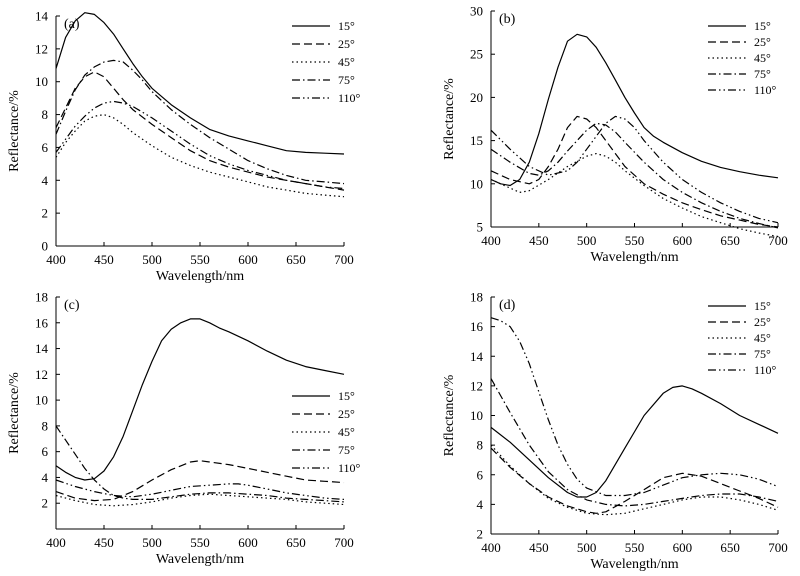 The height and width of the screenshot is (576, 800). Describe the element at coordinates (476, 54) in the screenshot. I see `y-tick-label: 25` at that location.